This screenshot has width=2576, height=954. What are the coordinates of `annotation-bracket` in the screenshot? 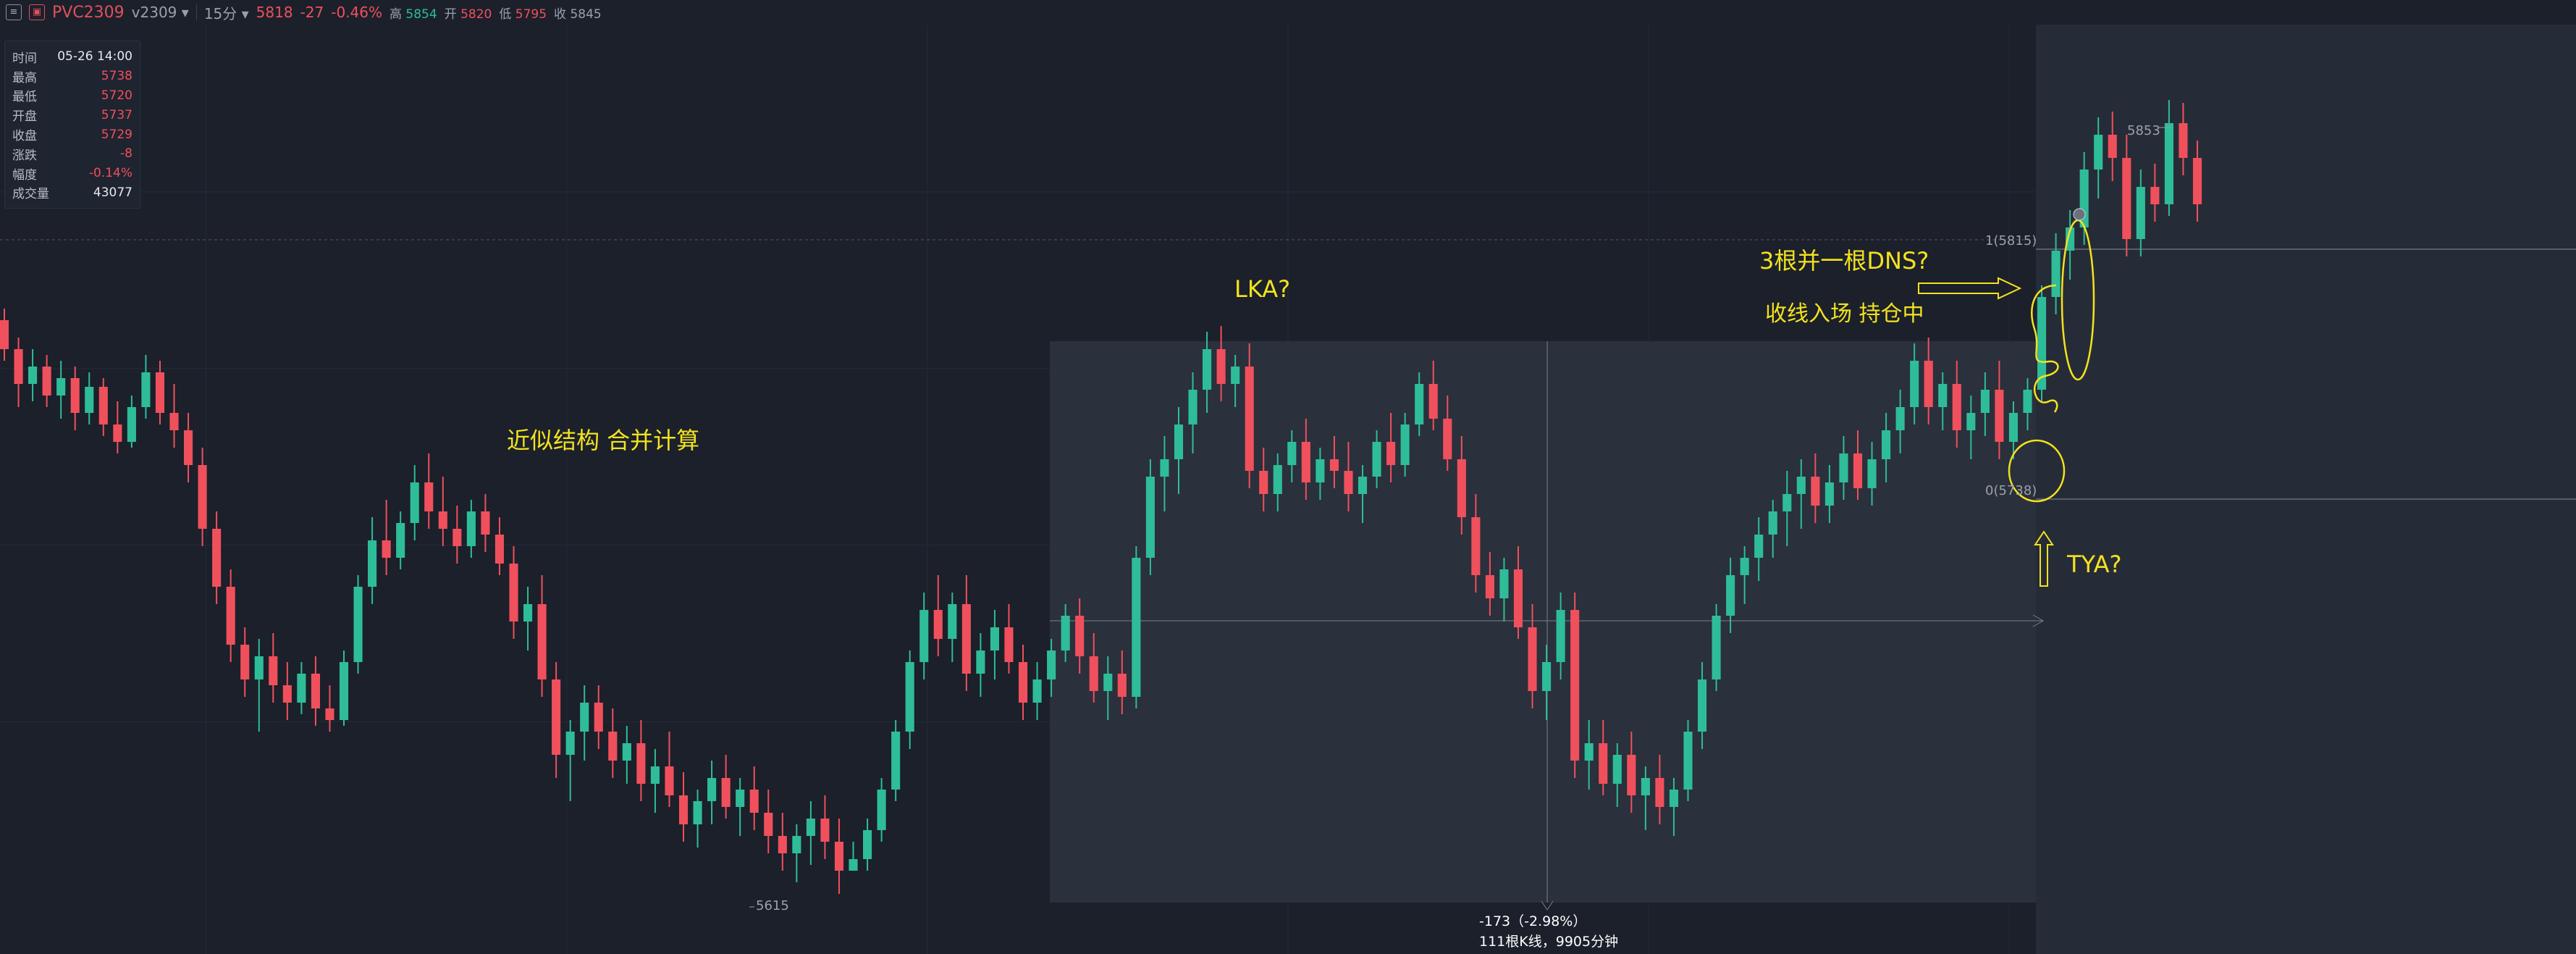 It's located at (2045, 349).